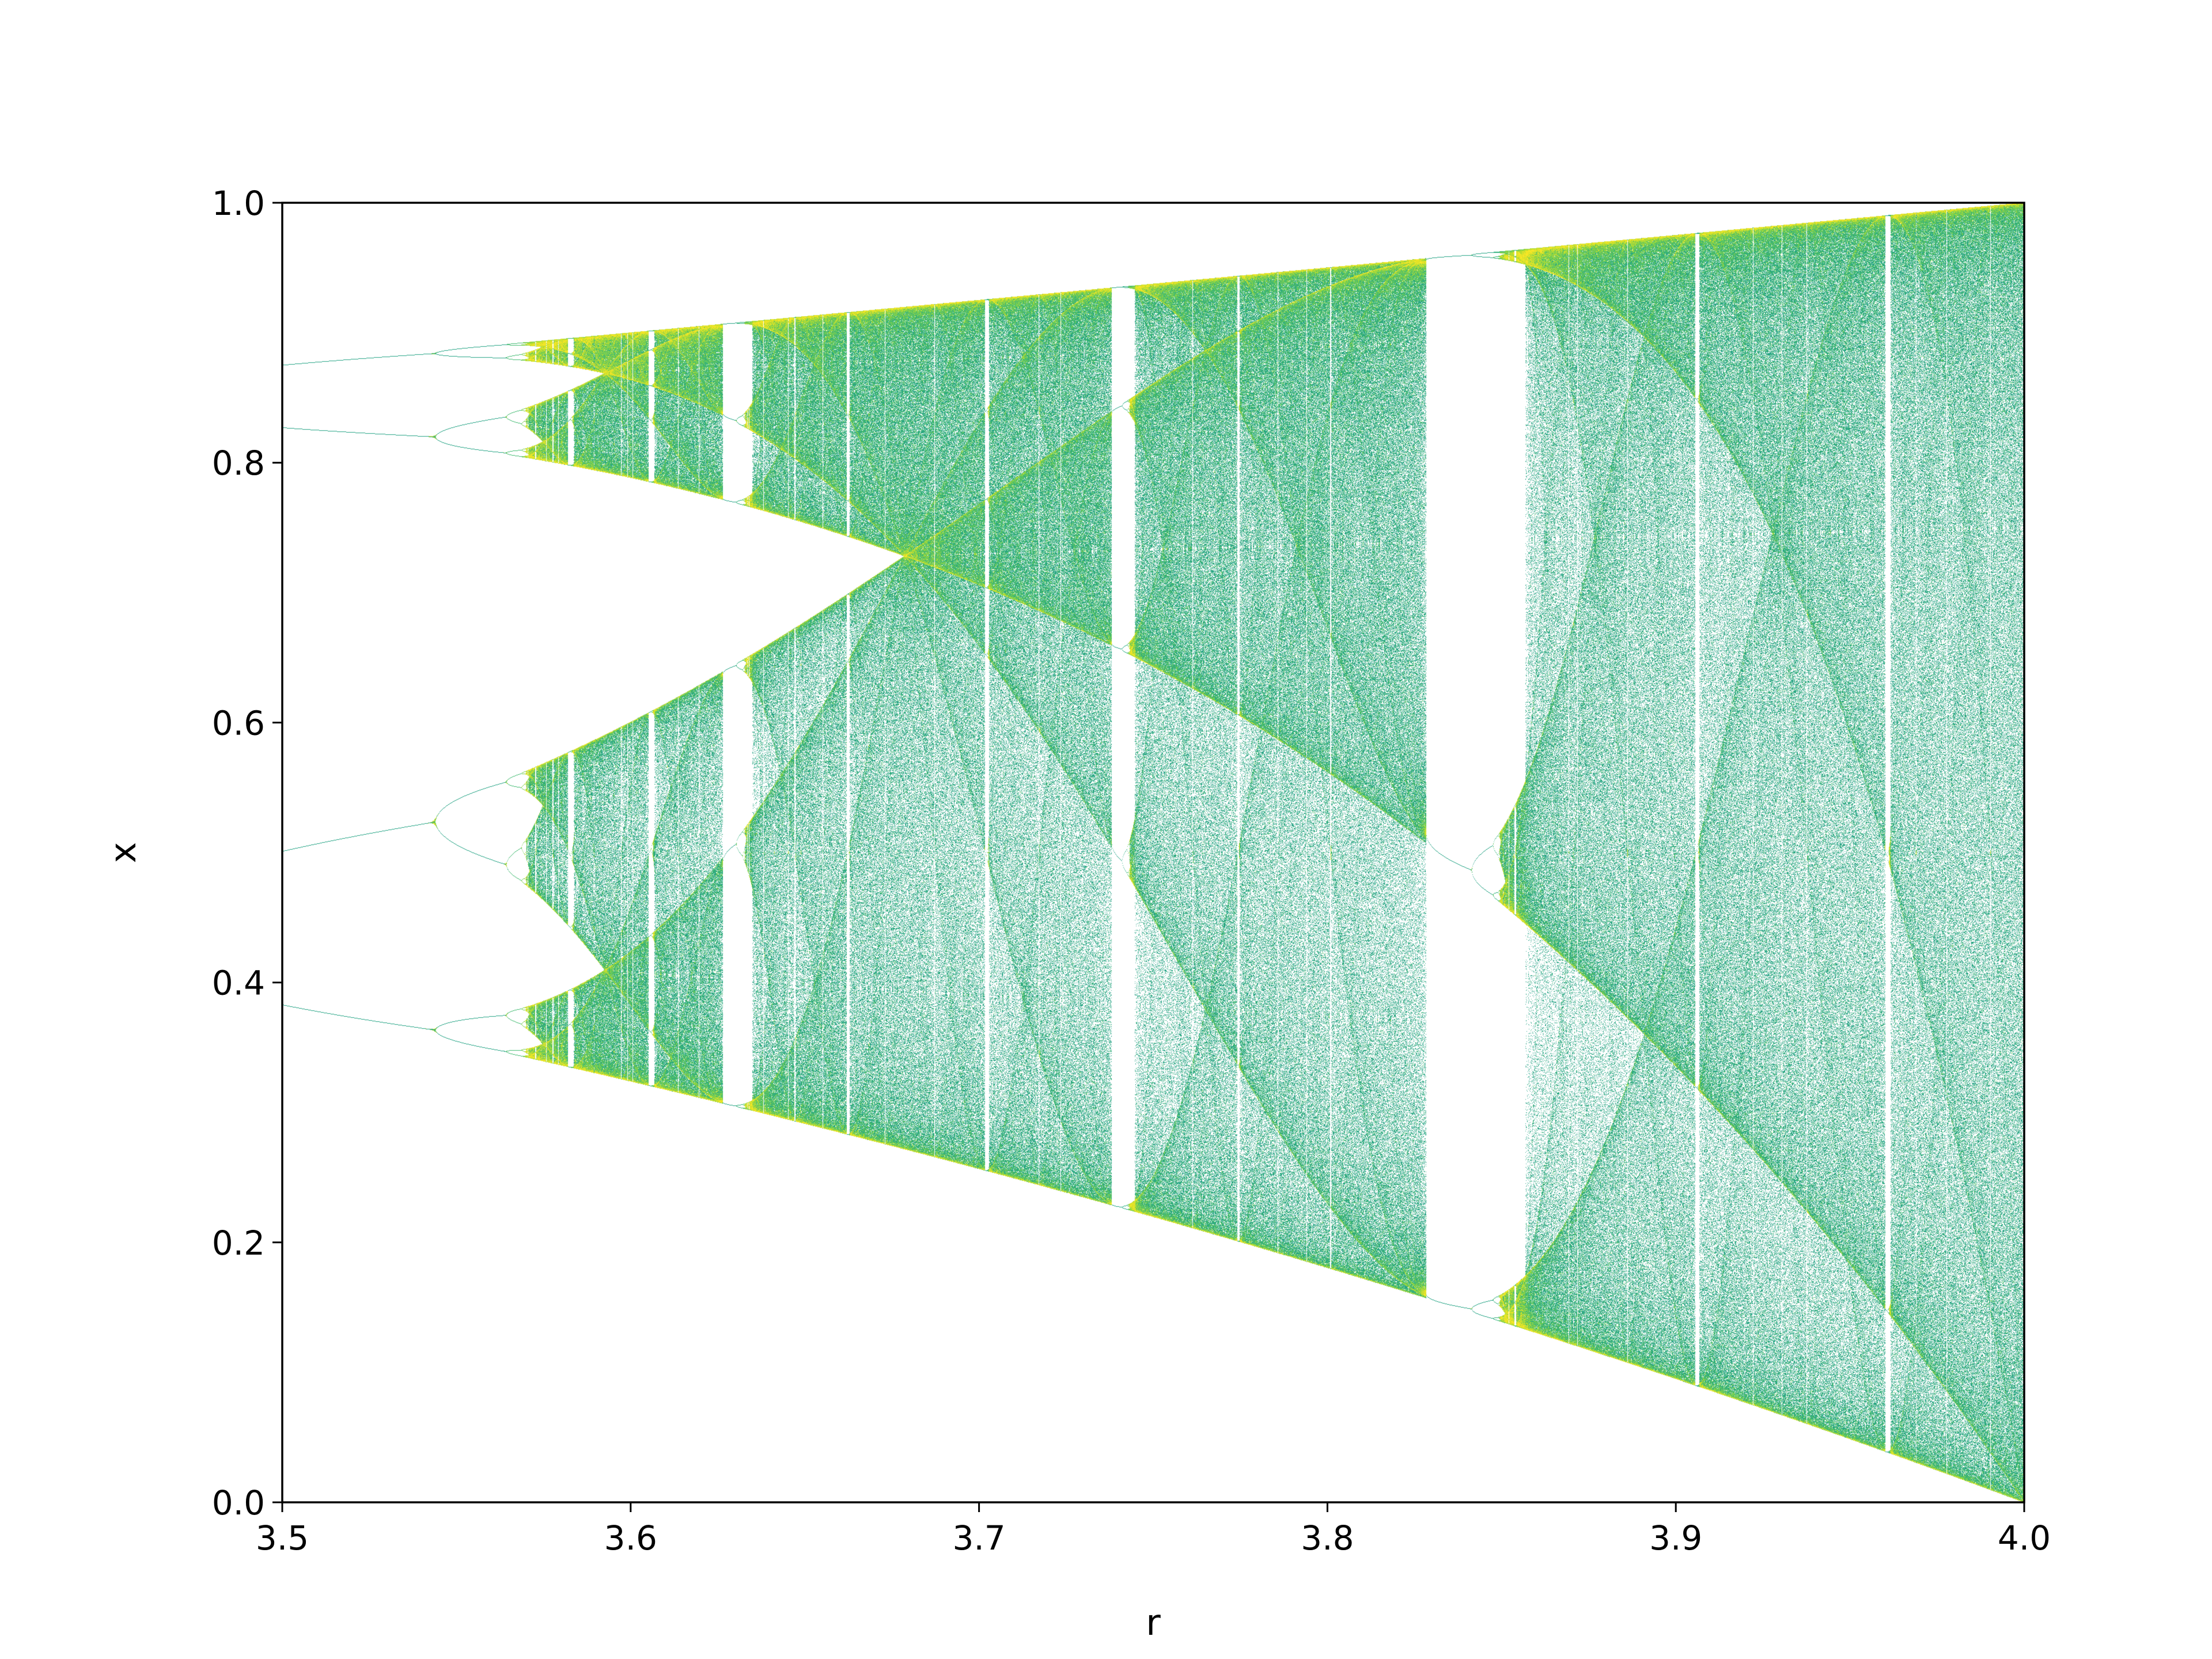 The image size is (2212, 1659). Describe the element at coordinates (238, 203) in the screenshot. I see `y-tick-label: 1.0` at that location.